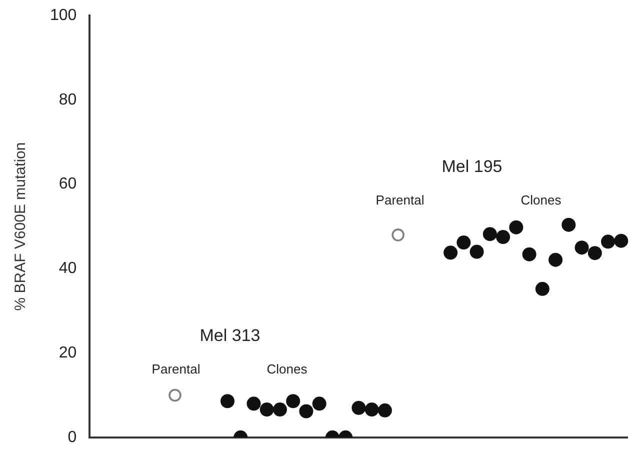 The height and width of the screenshot is (453, 635). Describe the element at coordinates (63, 15) in the screenshot. I see `y-tick-label: 100` at that location.